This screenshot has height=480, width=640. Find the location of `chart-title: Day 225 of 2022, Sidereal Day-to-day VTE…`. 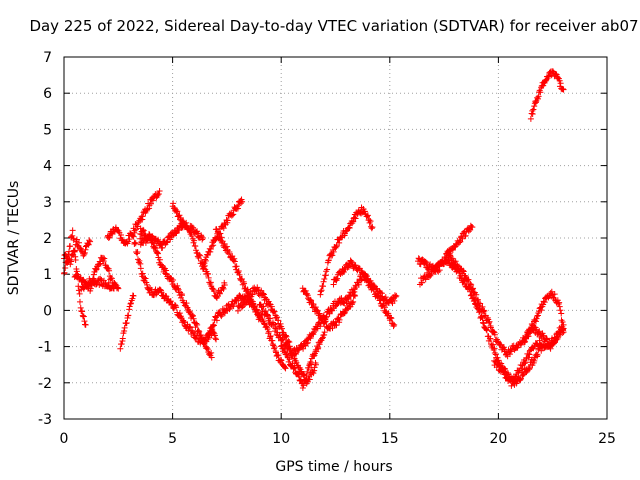

chart-title: Day 225 of 2022, Sidereal Day-to-day VTE… is located at coordinates (333, 26).